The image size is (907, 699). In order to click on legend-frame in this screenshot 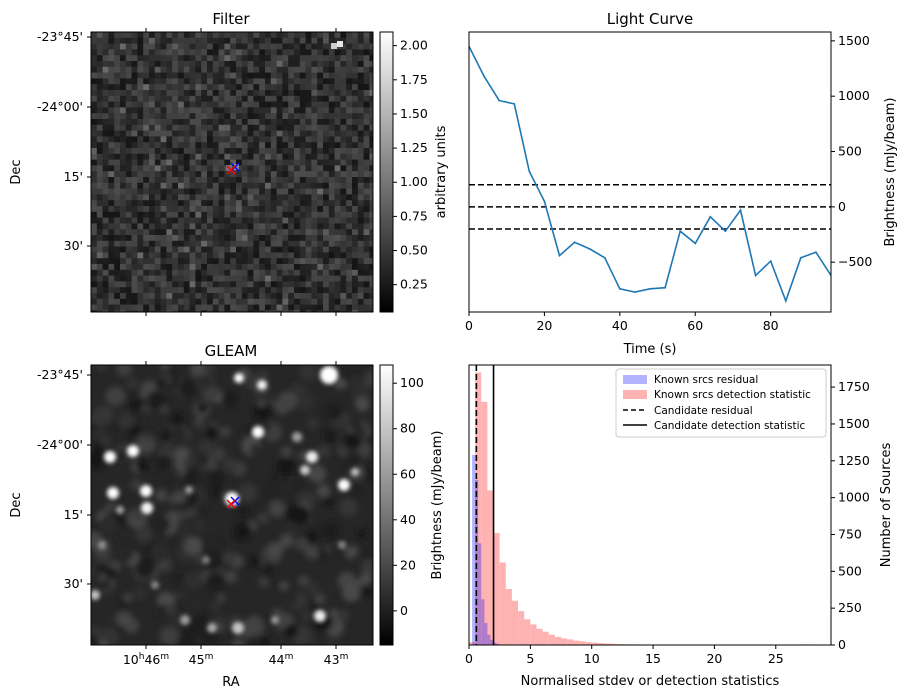, I will do `click(721, 403)`.